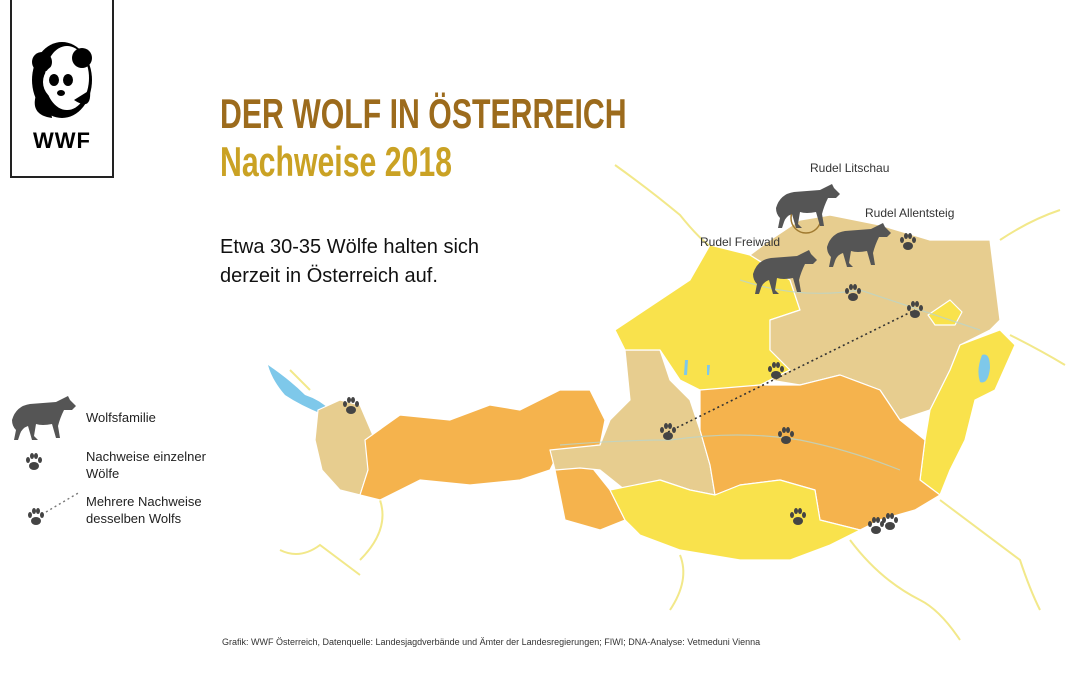  What do you see at coordinates (967, 412) in the screenshot?
I see `region-burgenland` at bounding box center [967, 412].